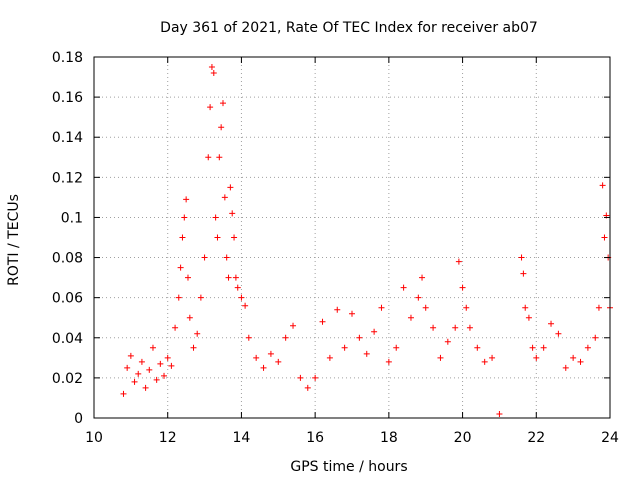  I want to click on x-tick-label: 10, so click(94, 438).